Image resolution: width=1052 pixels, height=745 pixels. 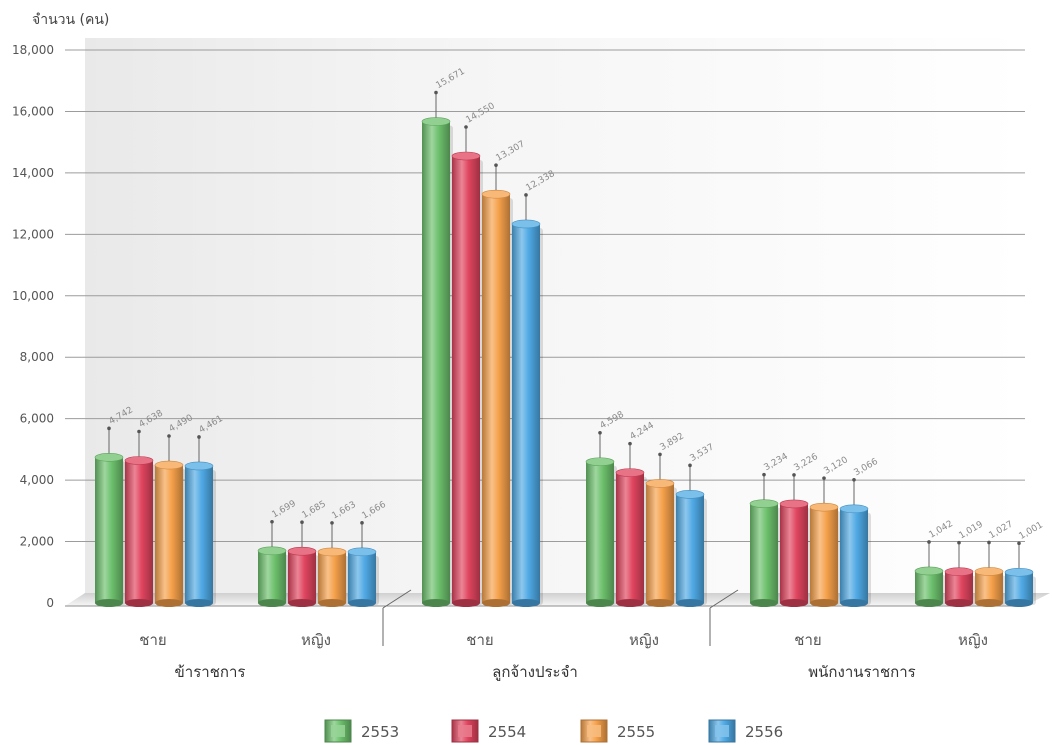 What do you see at coordinates (861, 672) in the screenshot?
I see `group-label: พนักงานราชการ` at bounding box center [861, 672].